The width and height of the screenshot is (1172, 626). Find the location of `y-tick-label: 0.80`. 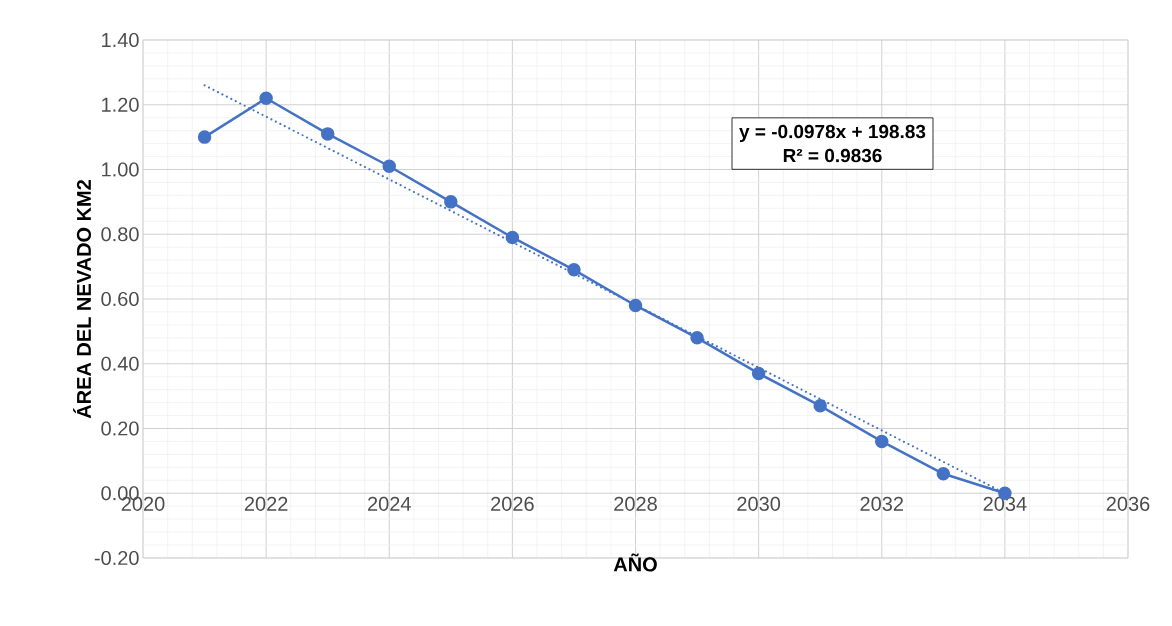

y-tick-label: 0.80 is located at coordinates (120, 234).